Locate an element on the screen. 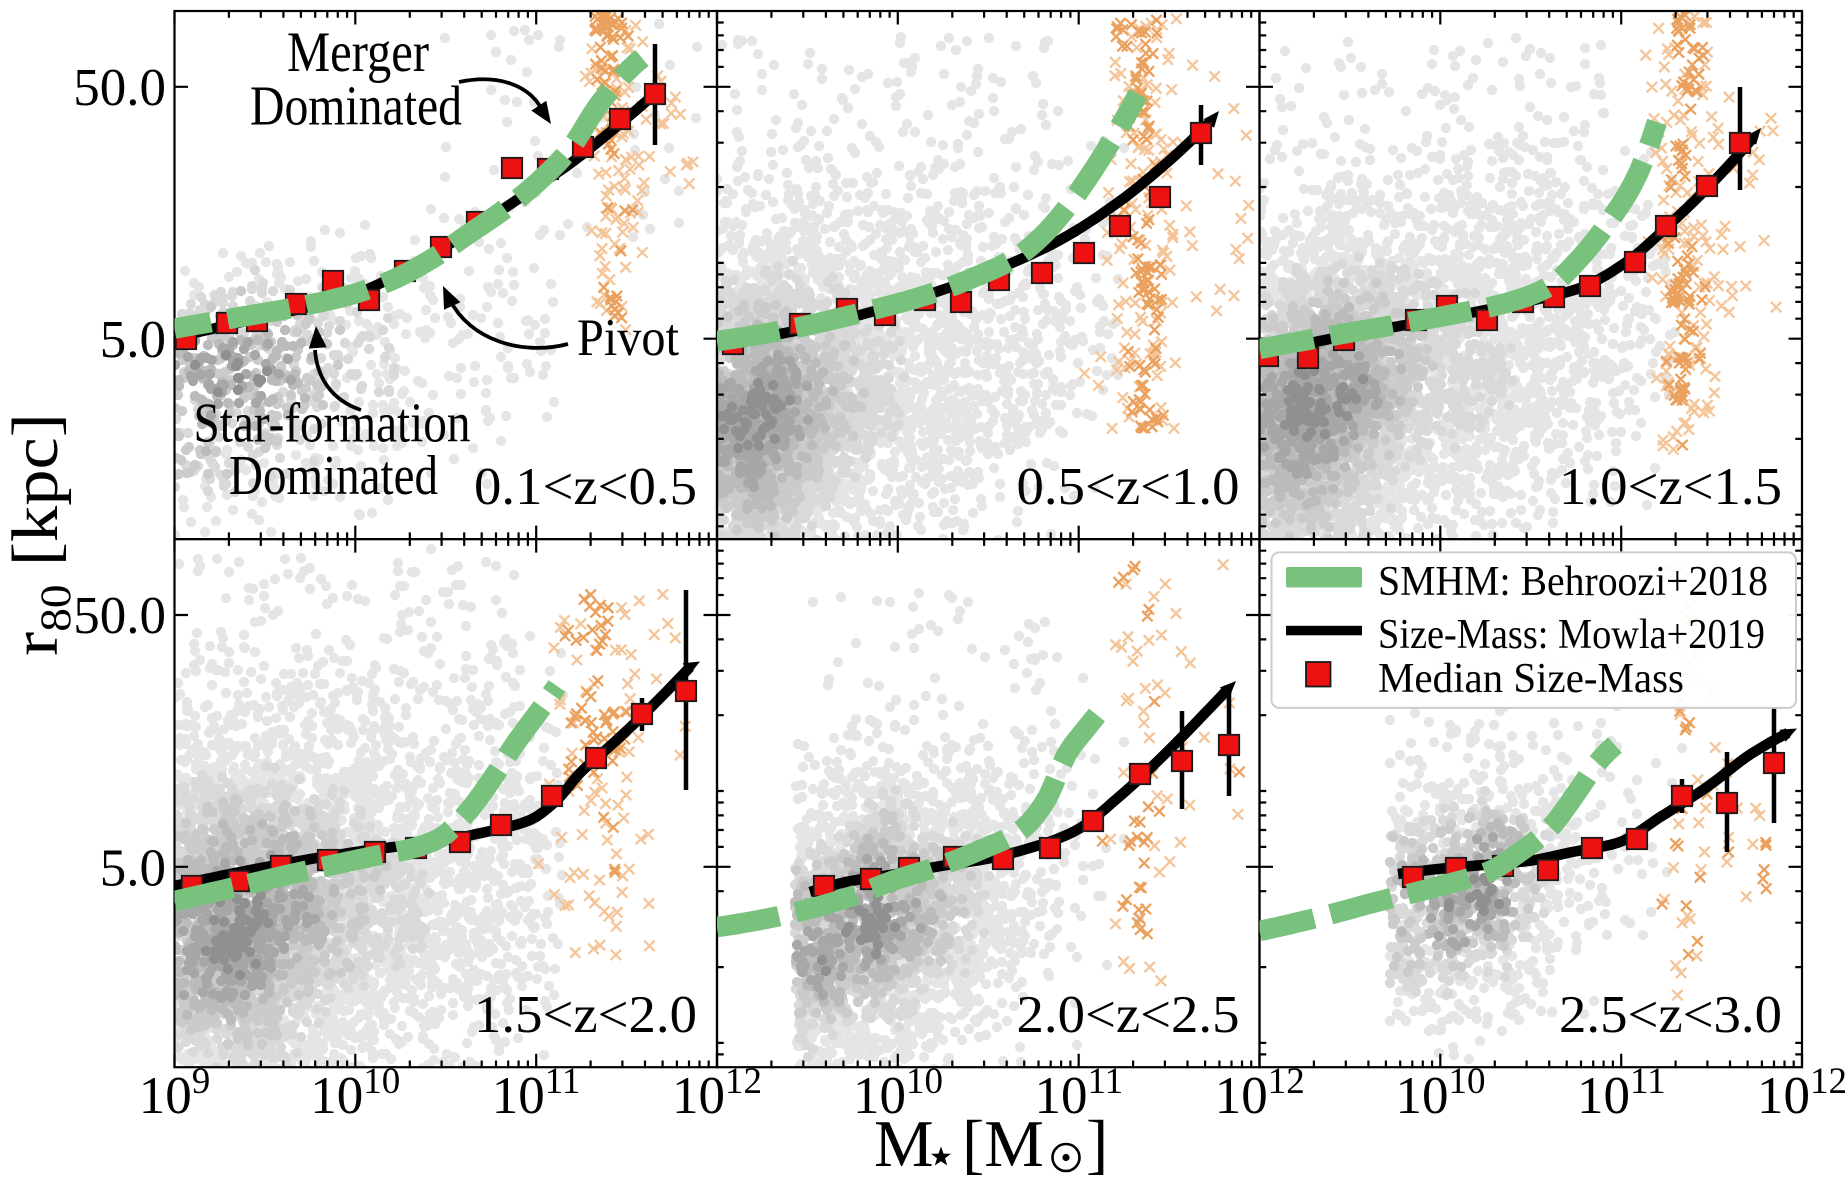 The width and height of the screenshot is (1848, 1182). svg-text: M is located at coordinates (904, 1144).